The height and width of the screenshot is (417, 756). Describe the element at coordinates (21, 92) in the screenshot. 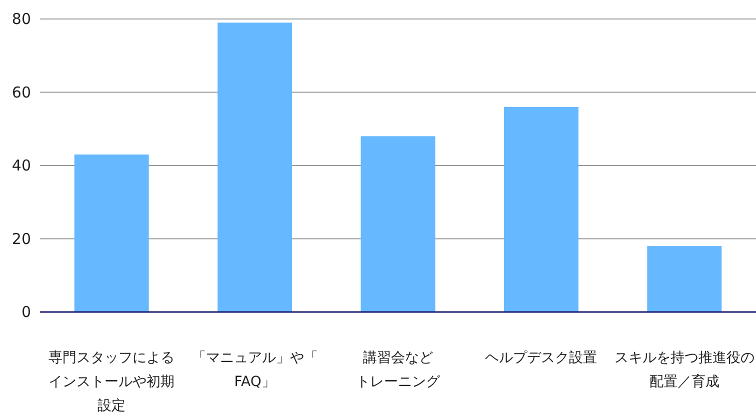

I see `y-tick-label: 60` at that location.